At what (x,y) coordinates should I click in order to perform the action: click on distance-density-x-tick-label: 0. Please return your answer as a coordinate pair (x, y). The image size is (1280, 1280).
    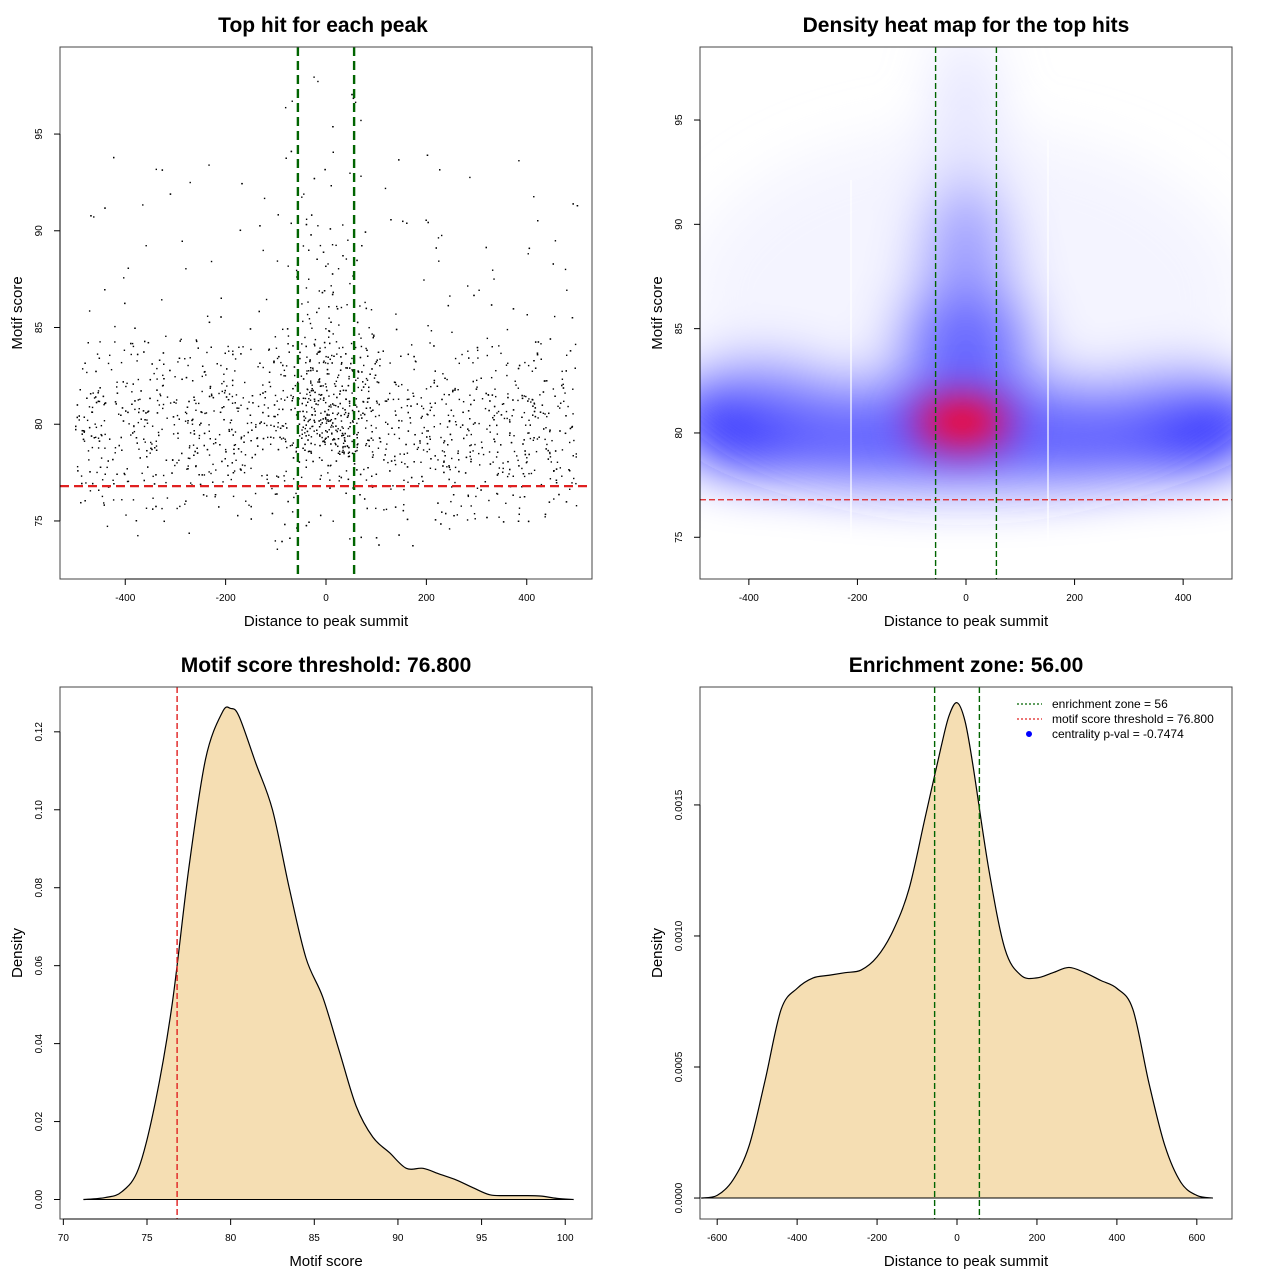
    Looking at the image, I should click on (957, 1238).